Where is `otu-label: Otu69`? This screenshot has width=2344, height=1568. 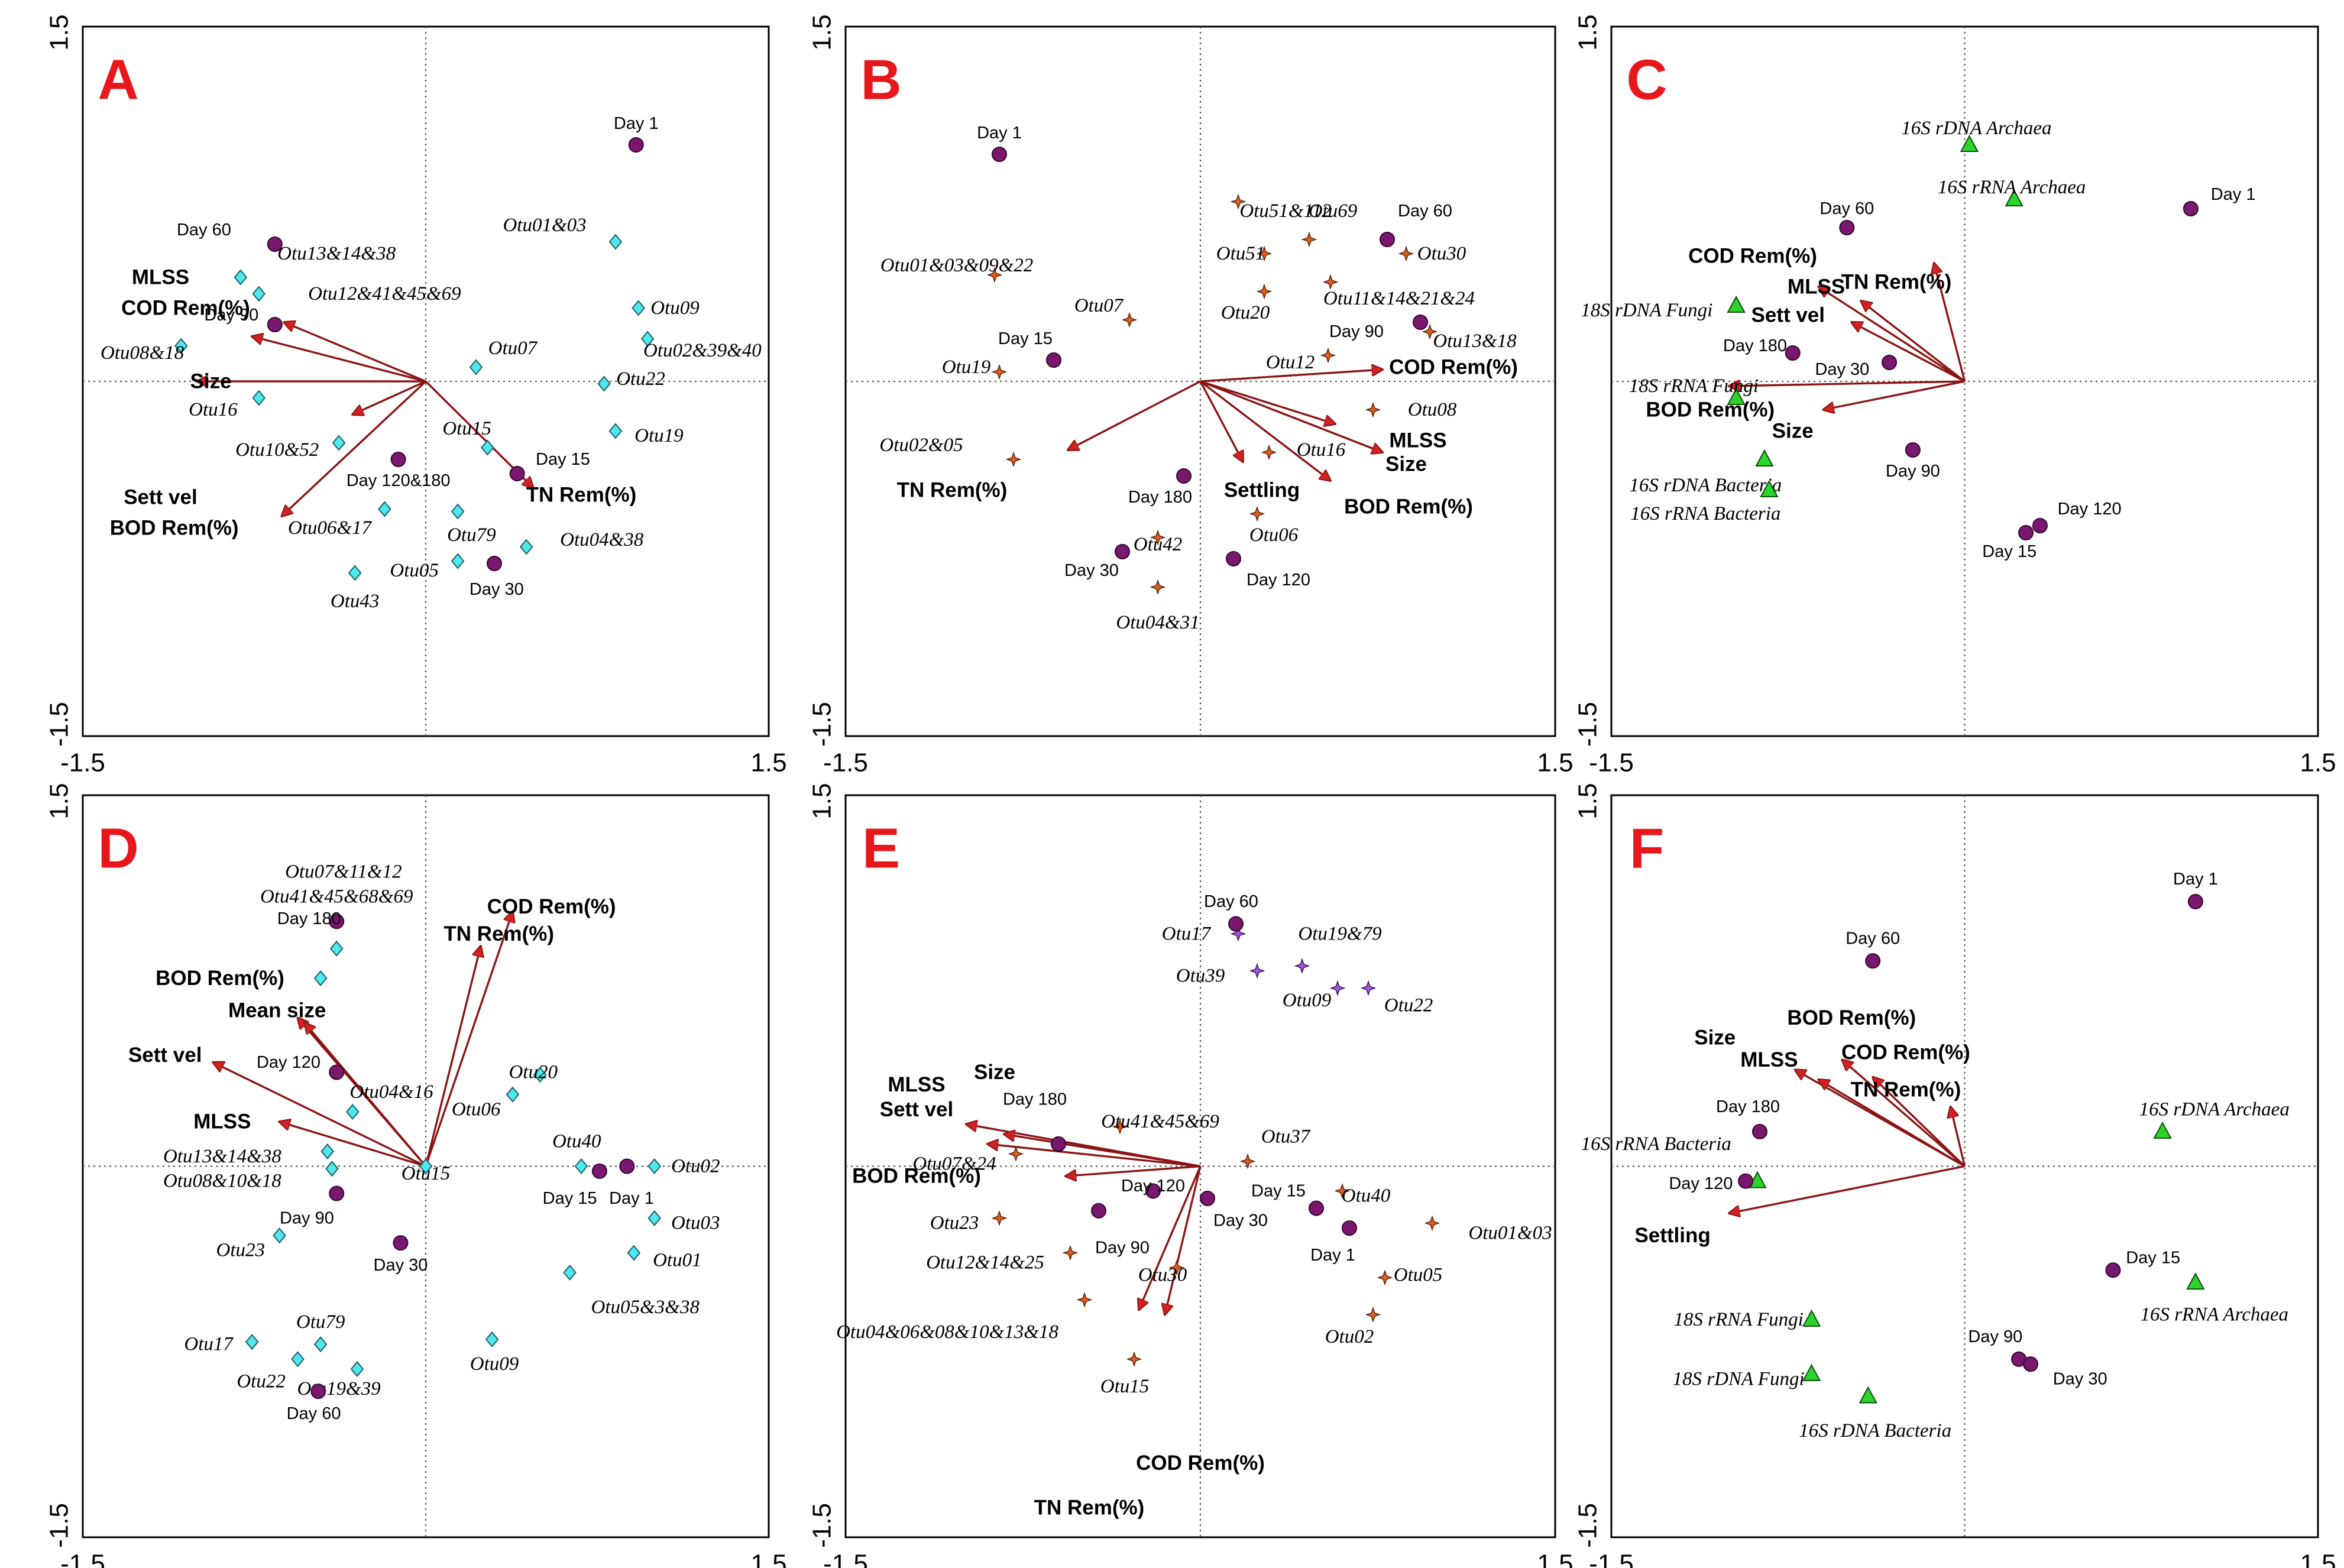 otu-label: Otu69 is located at coordinates (1333, 211).